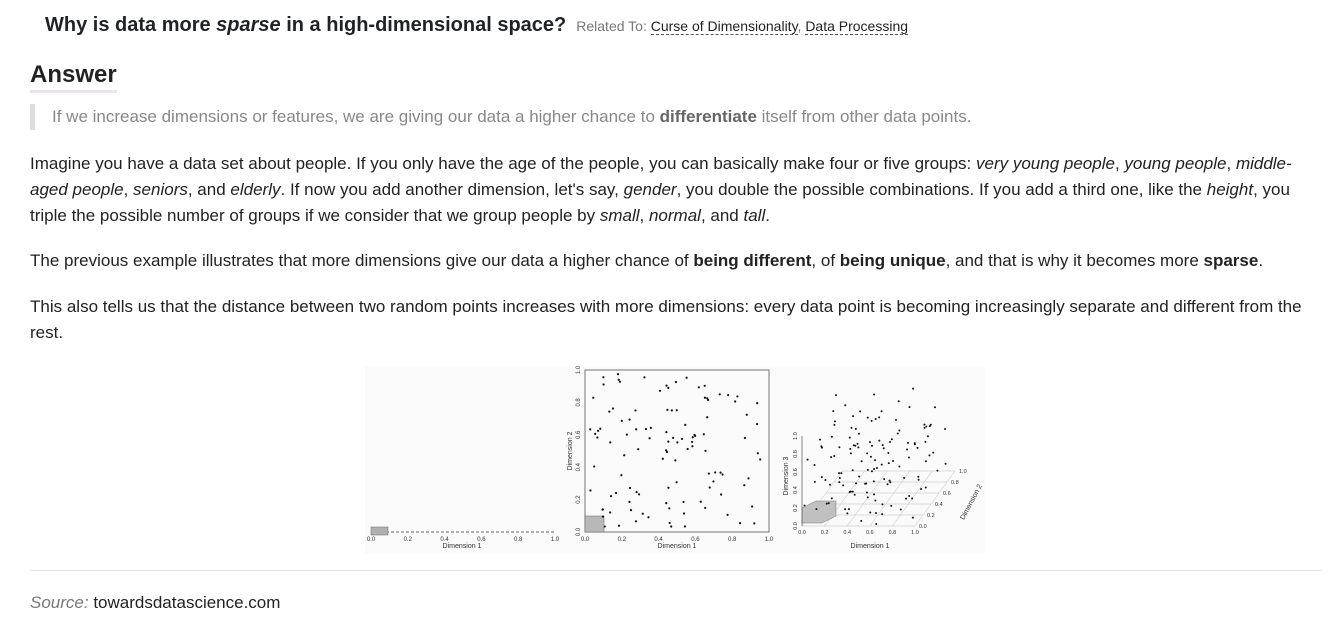 Image resolution: width=1342 pixels, height=634 pixels. Describe the element at coordinates (658, 540) in the screenshot. I see `panel-2d-x-tick-label: 0.4` at that location.